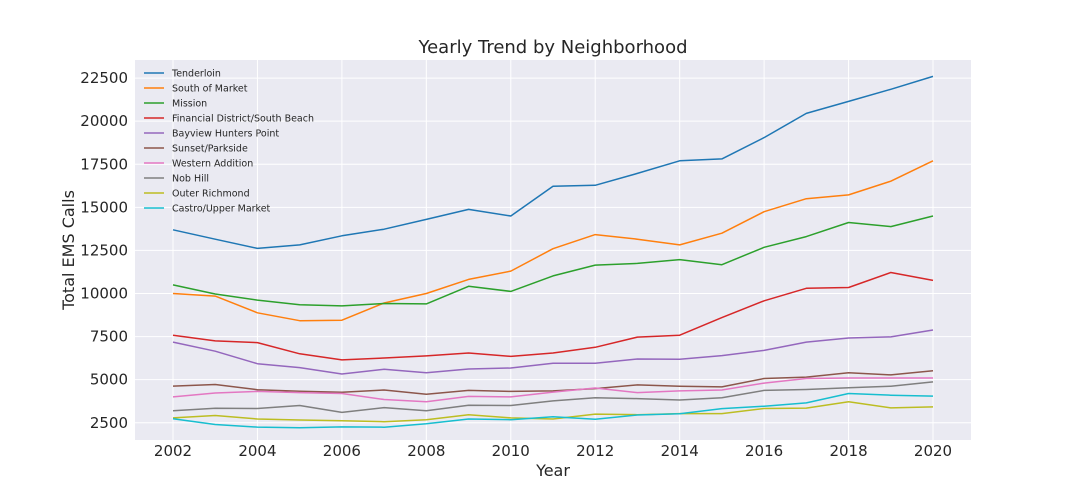 The height and width of the screenshot is (504, 1080). Describe the element at coordinates (552, 47) in the screenshot. I see `chart-title: Yearly Trend by Neighborhood` at that location.